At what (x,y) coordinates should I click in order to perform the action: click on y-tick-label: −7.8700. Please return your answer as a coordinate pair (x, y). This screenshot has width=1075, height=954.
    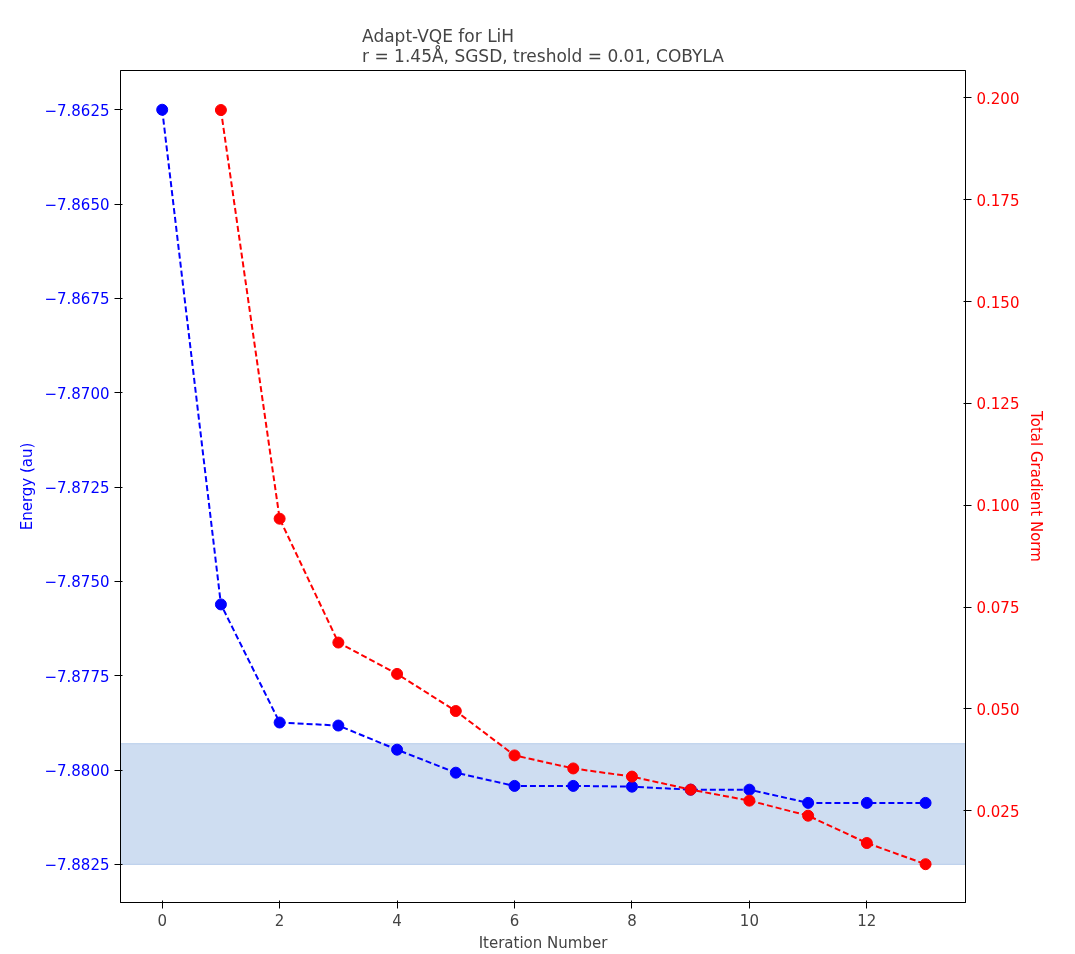
    Looking at the image, I should click on (77, 393).